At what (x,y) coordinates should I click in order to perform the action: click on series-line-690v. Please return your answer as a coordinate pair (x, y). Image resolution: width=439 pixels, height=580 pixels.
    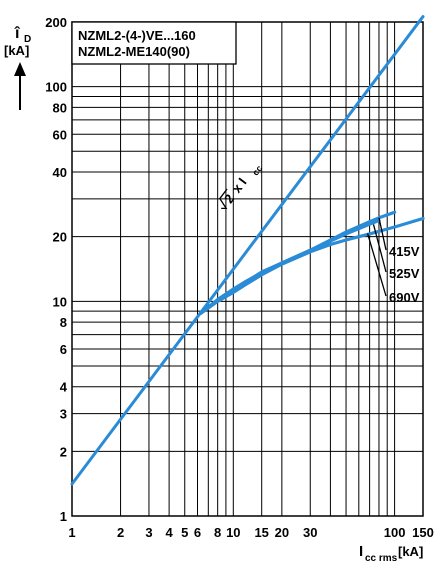
    Looking at the image, I should click on (312, 265).